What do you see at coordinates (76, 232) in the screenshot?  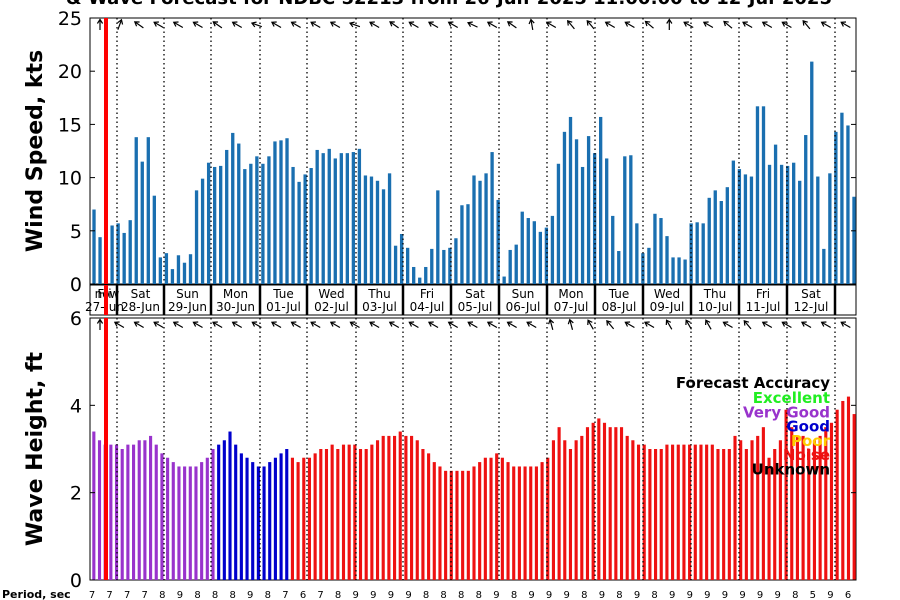 I see `wind-y-tick-label: 5` at bounding box center [76, 232].